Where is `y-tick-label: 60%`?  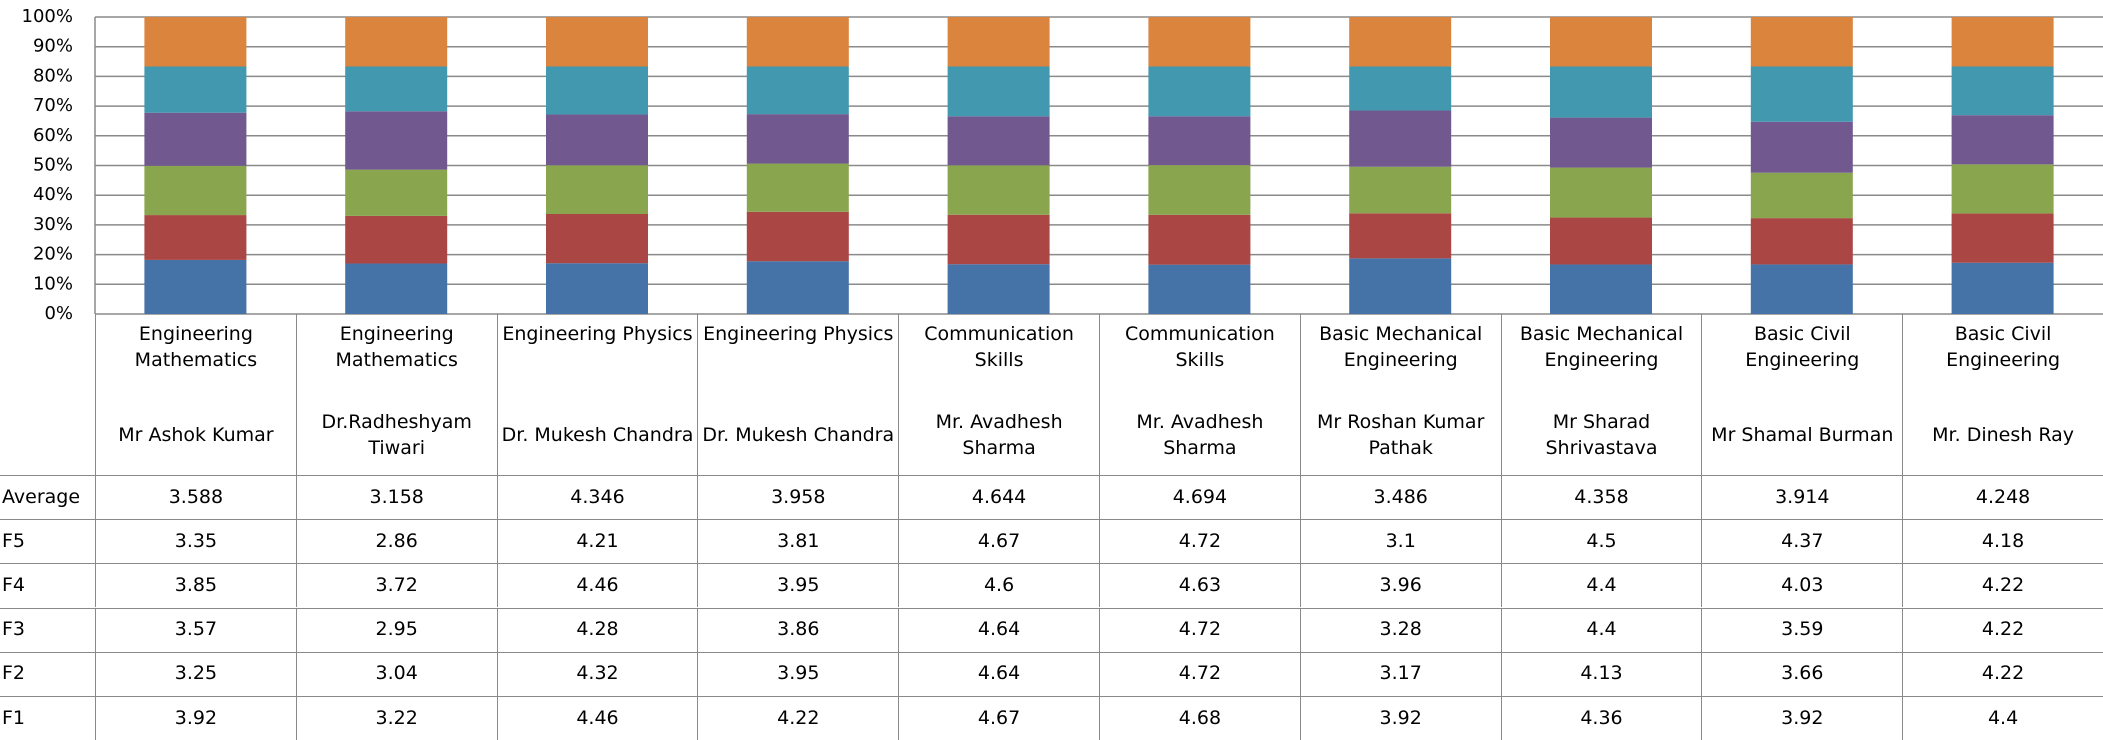
y-tick-label: 60% is located at coordinates (53, 135).